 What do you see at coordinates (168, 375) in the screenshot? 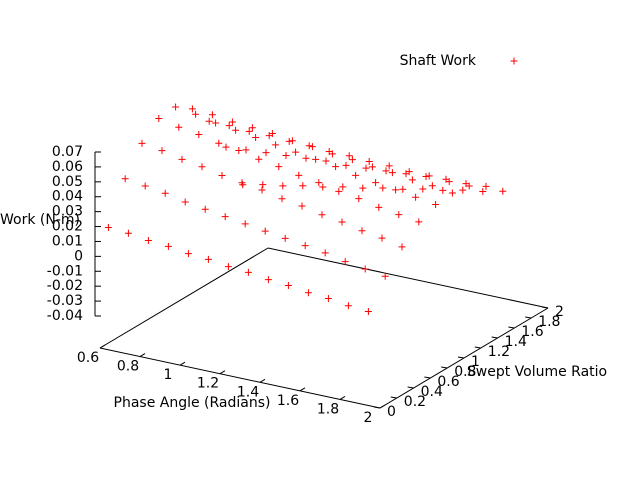
I see `x-tick-label: 1` at bounding box center [168, 375].